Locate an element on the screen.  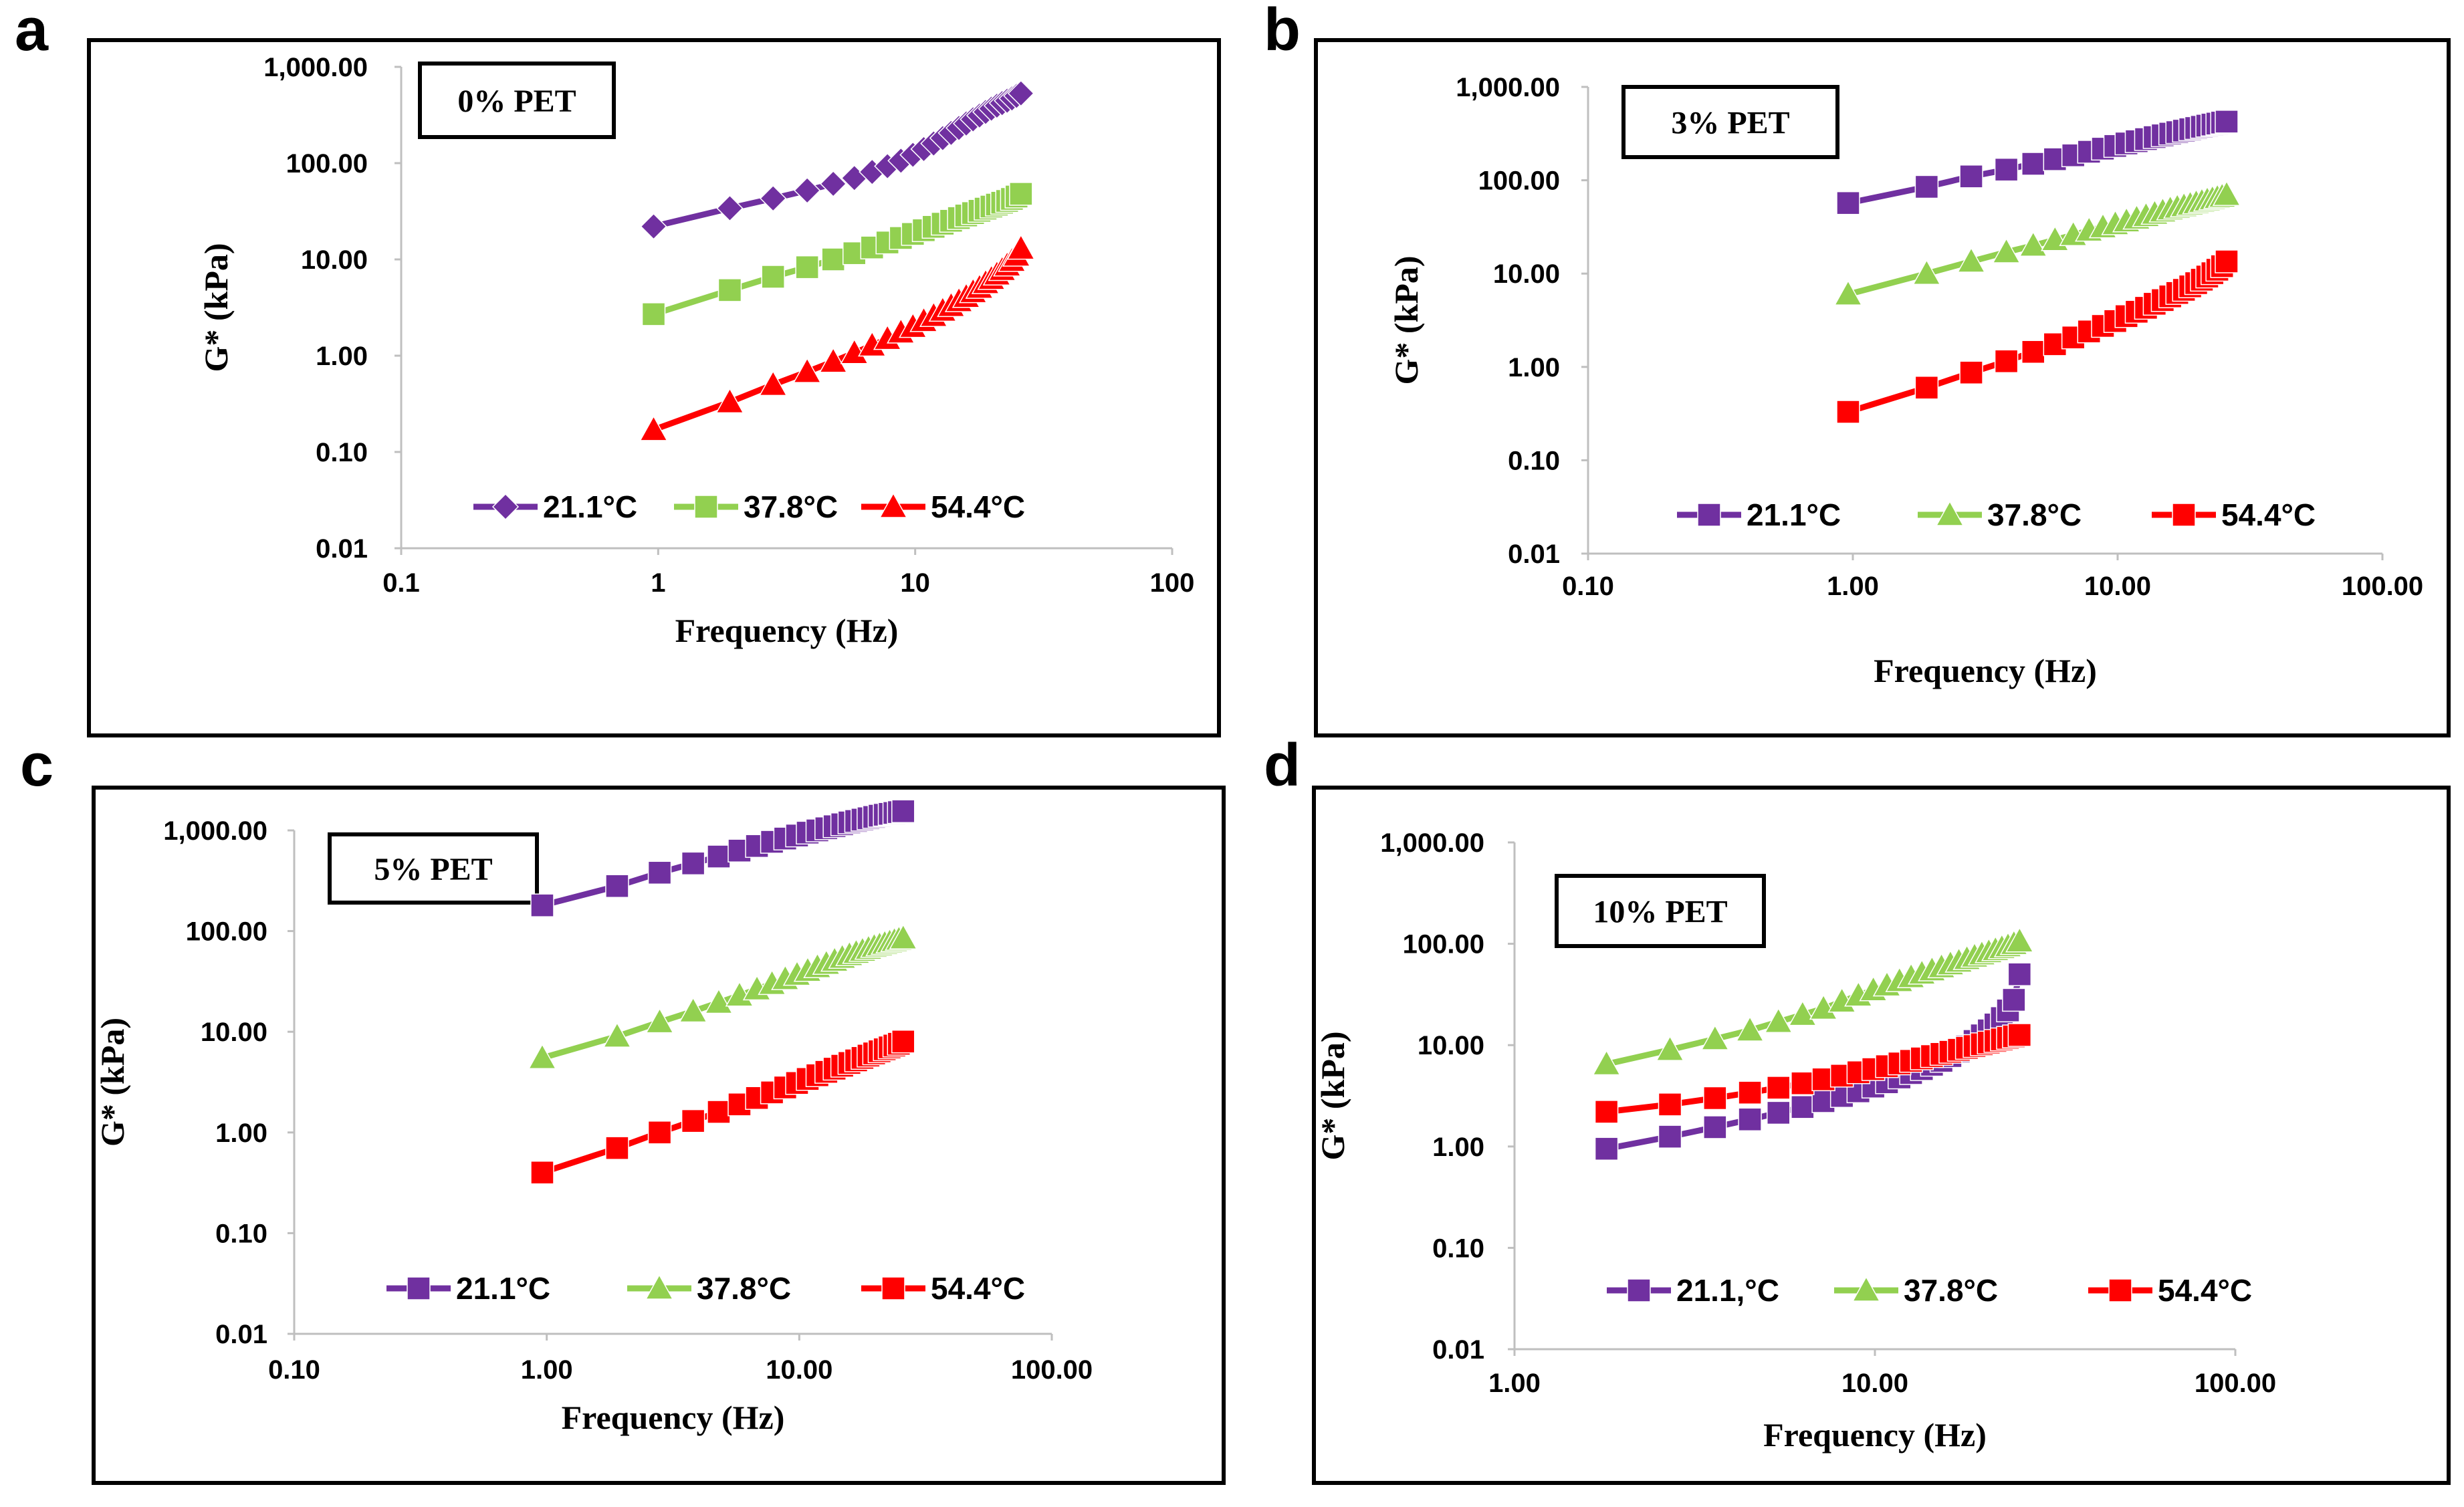
x-tick-label: 1.00 is located at coordinates (1514, 1384).